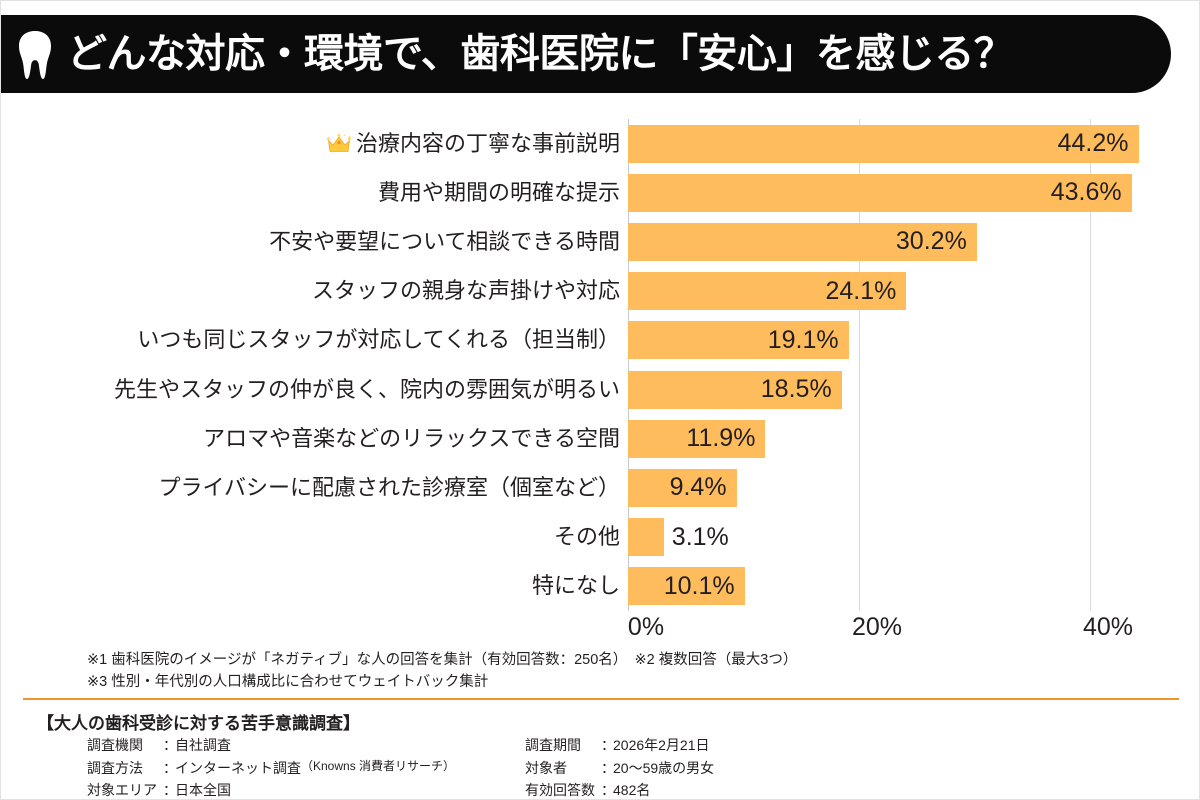  Describe the element at coordinates (198, 723) in the screenshot. I see `survey-title: 【大人の歯科受診に対する苦手意識調査】` at that location.